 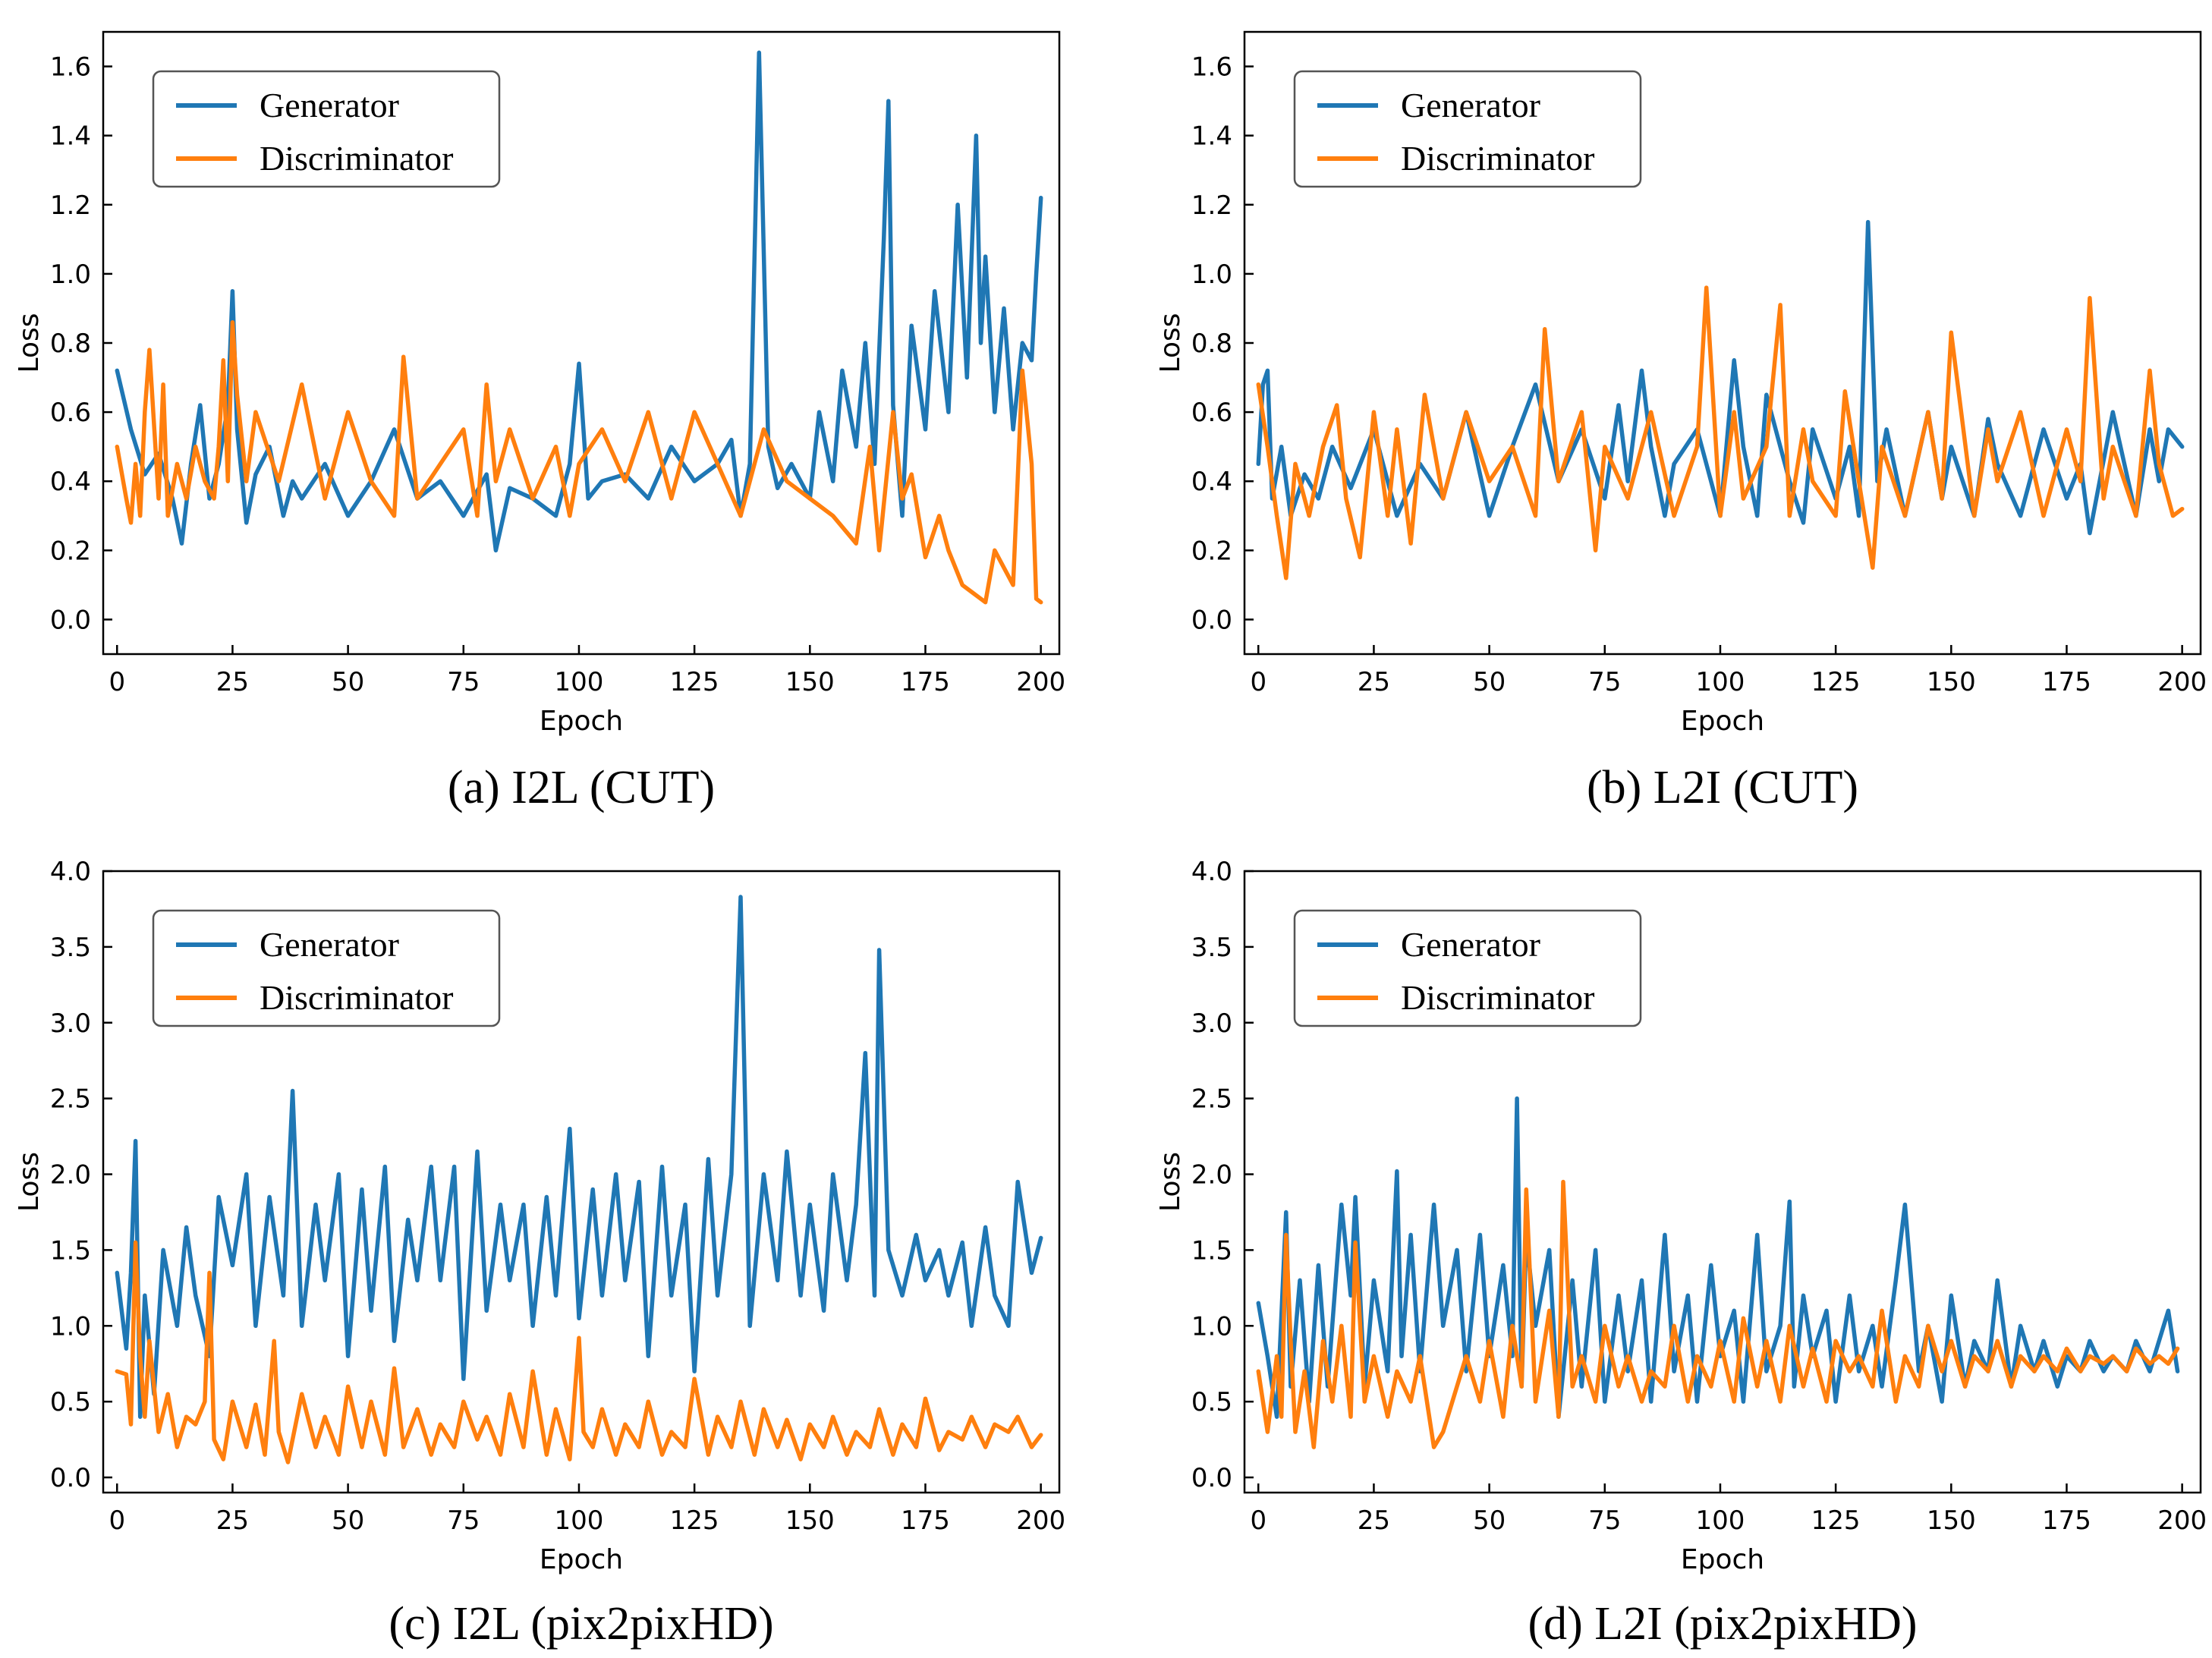 I want to click on y-tick-label: 0.6, so click(x=1212, y=413).